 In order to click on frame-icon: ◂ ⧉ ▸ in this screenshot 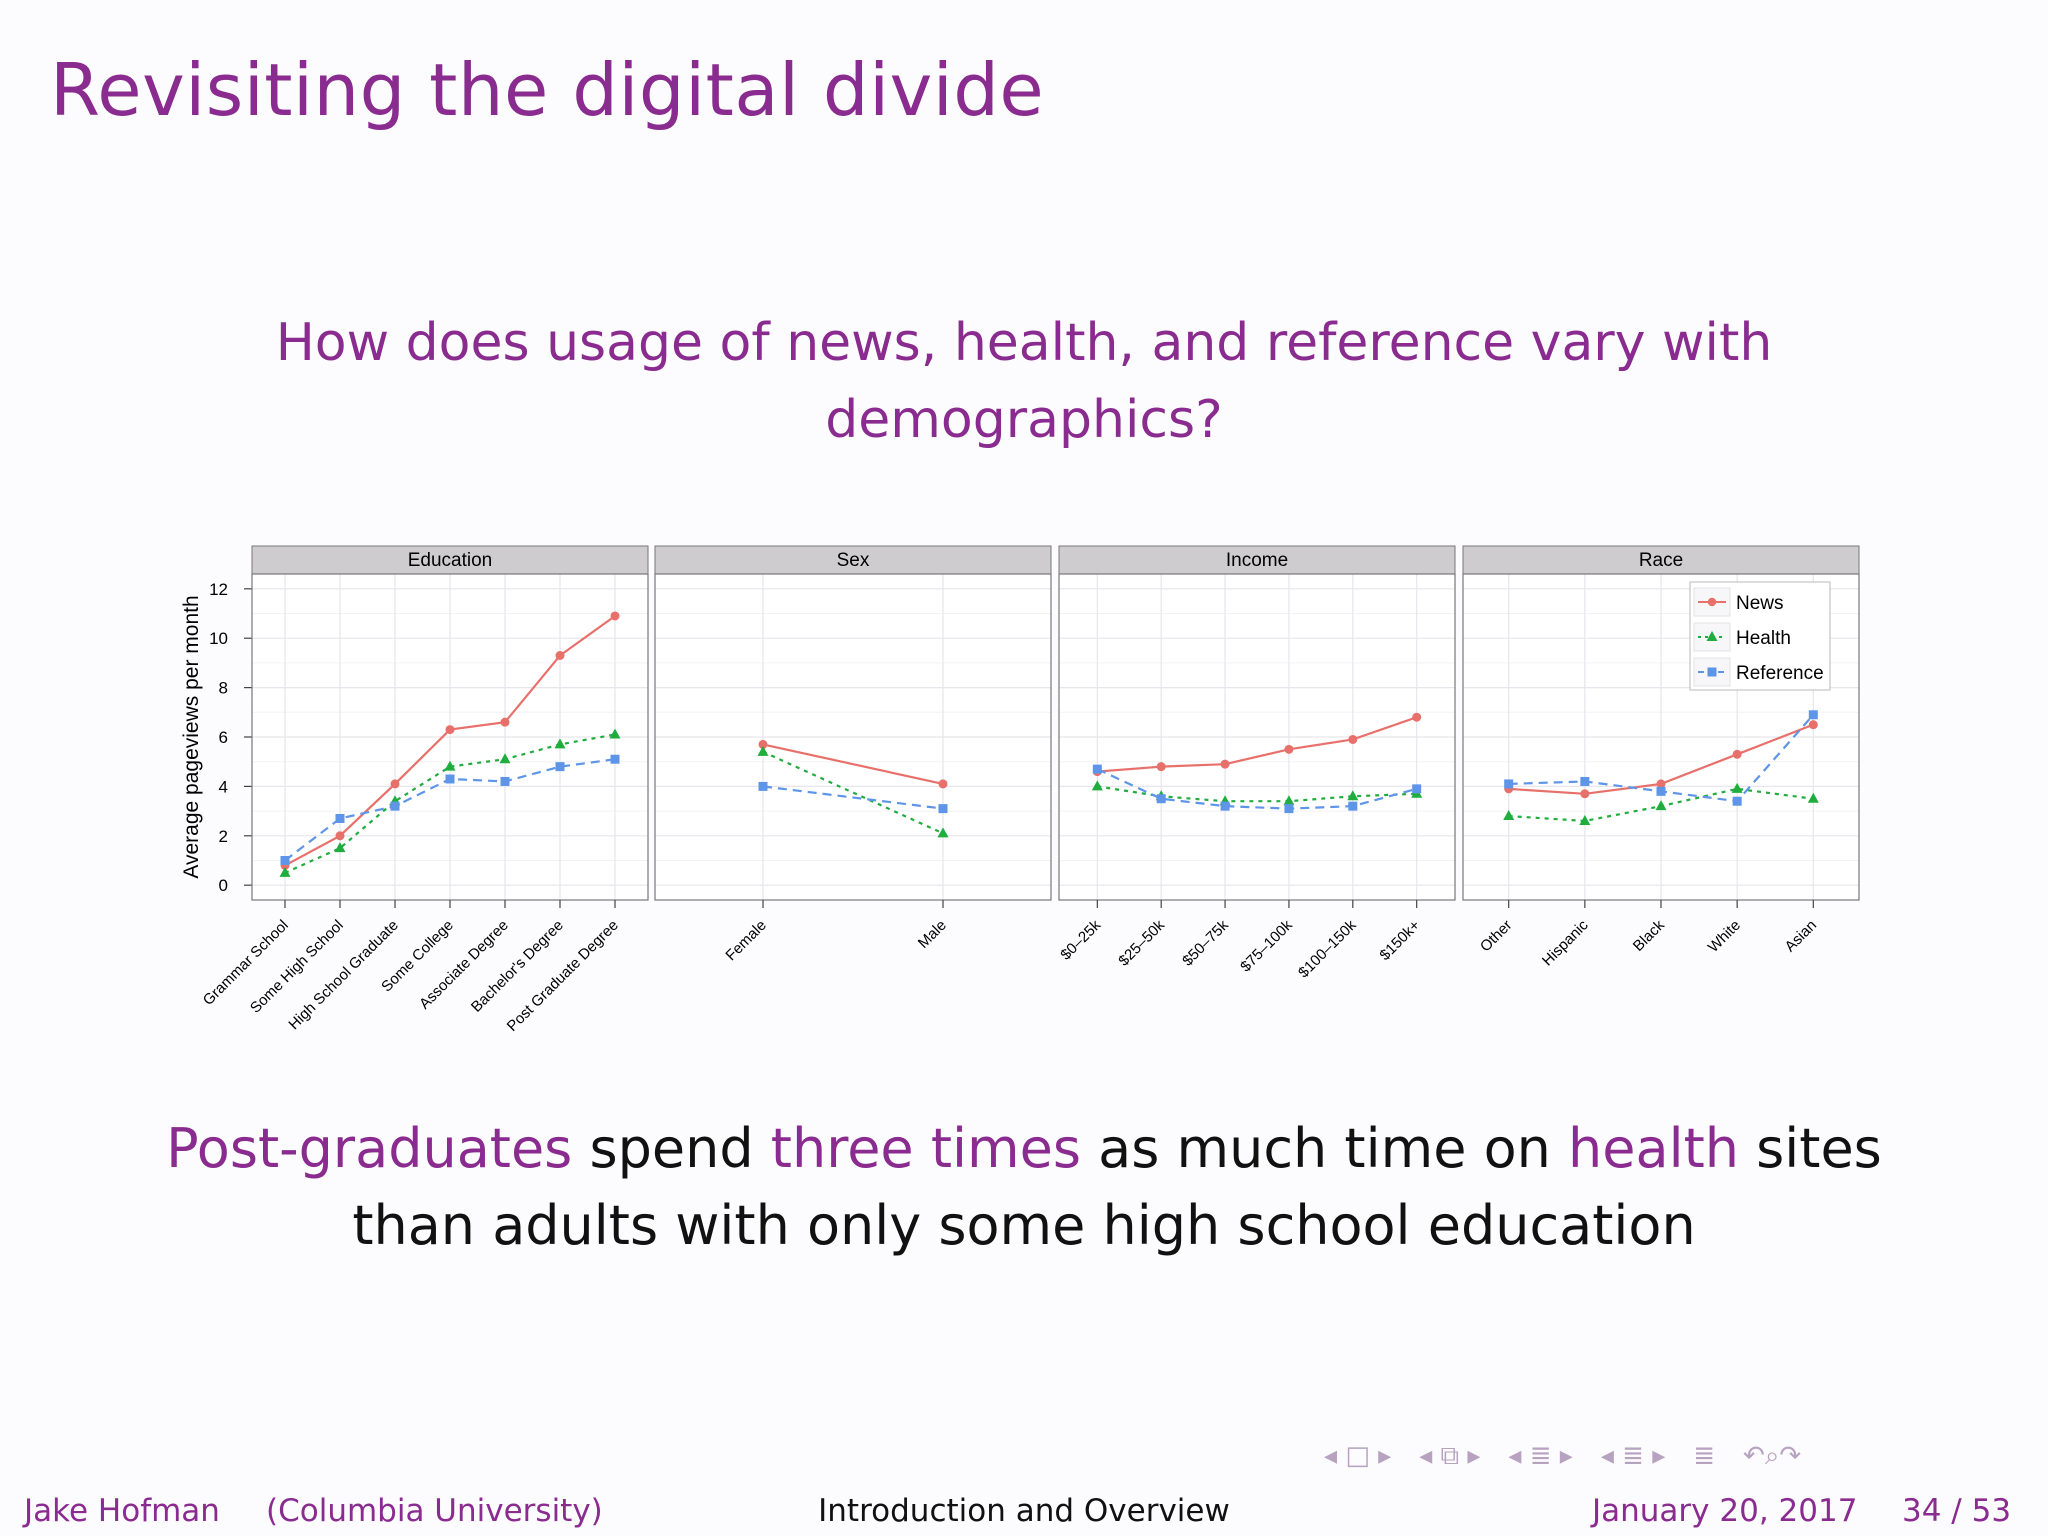, I will do `click(1450, 1455)`.